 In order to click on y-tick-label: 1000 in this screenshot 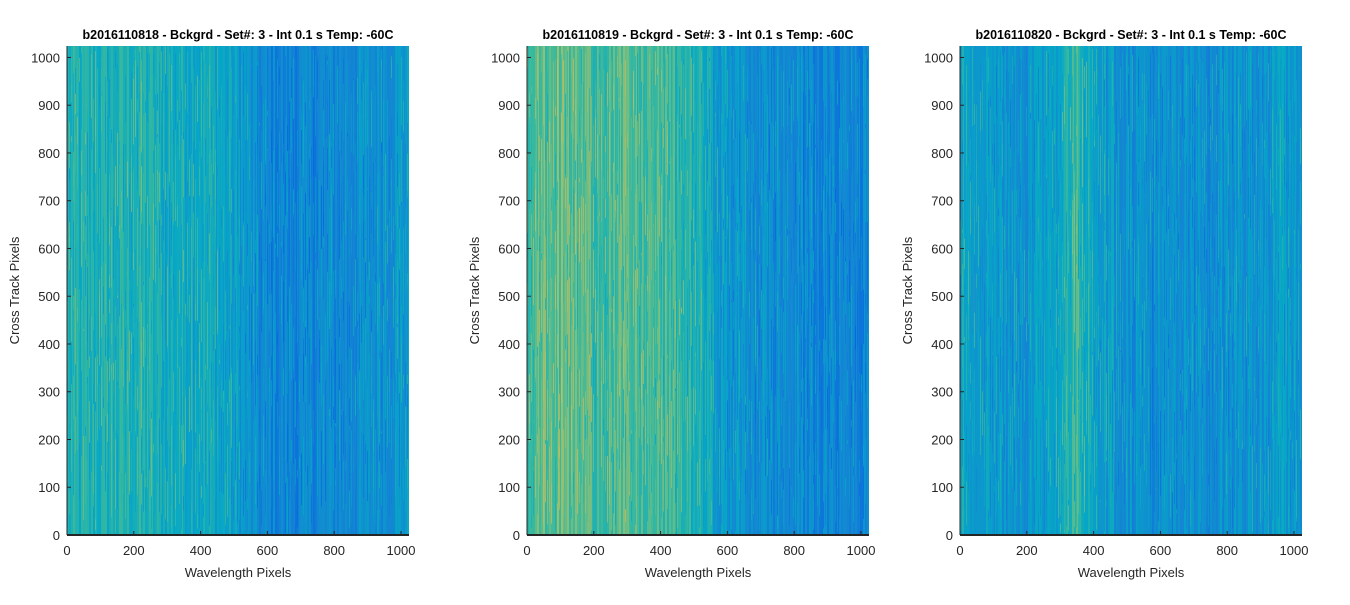, I will do `click(505, 57)`.